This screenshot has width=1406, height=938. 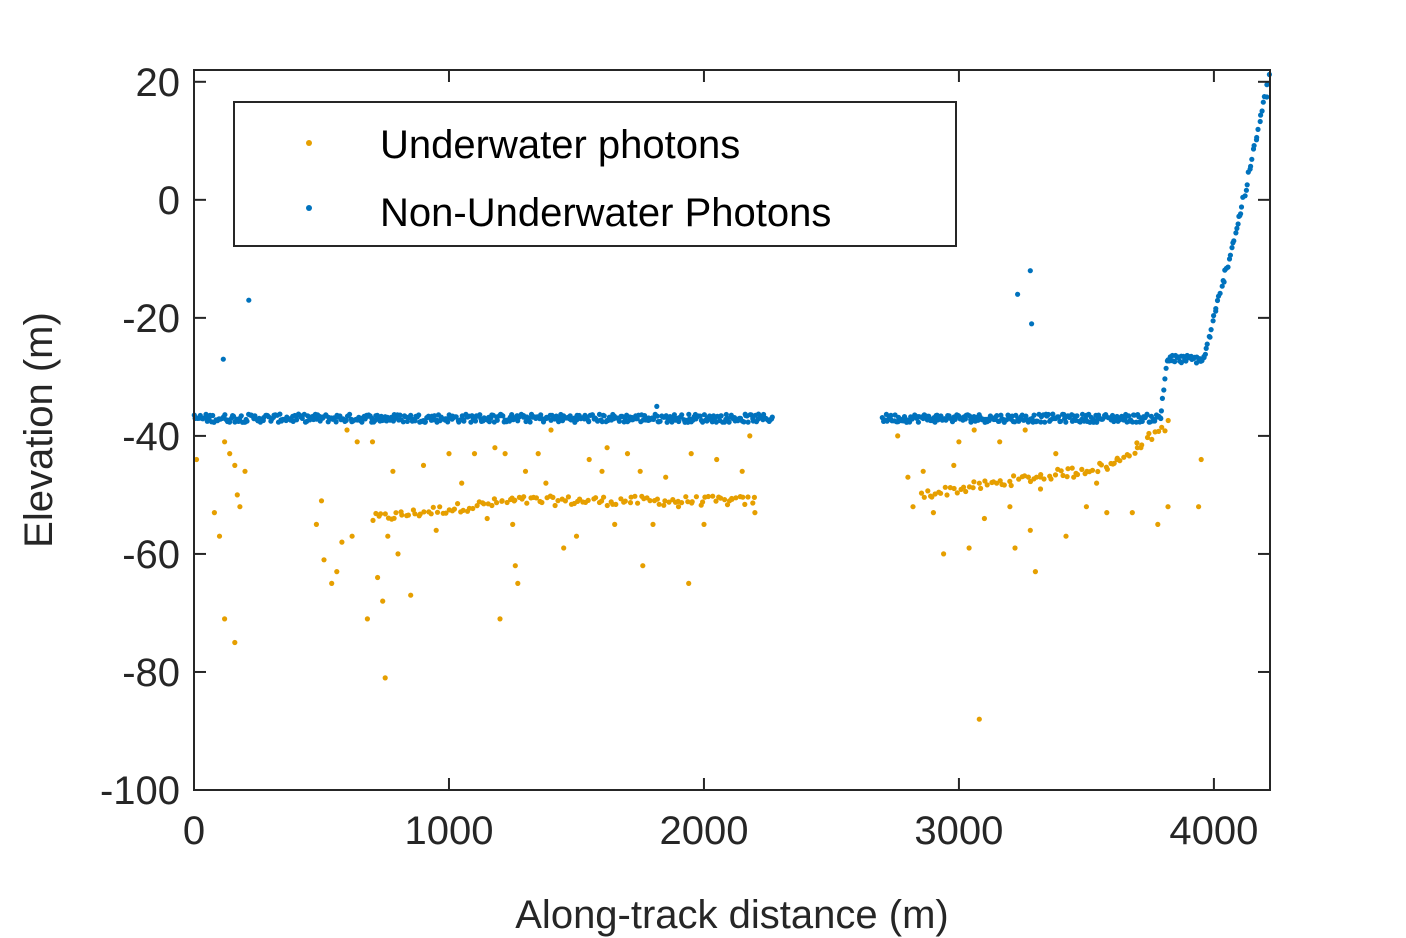 What do you see at coordinates (194, 831) in the screenshot?
I see `x-tick-label: 0` at bounding box center [194, 831].